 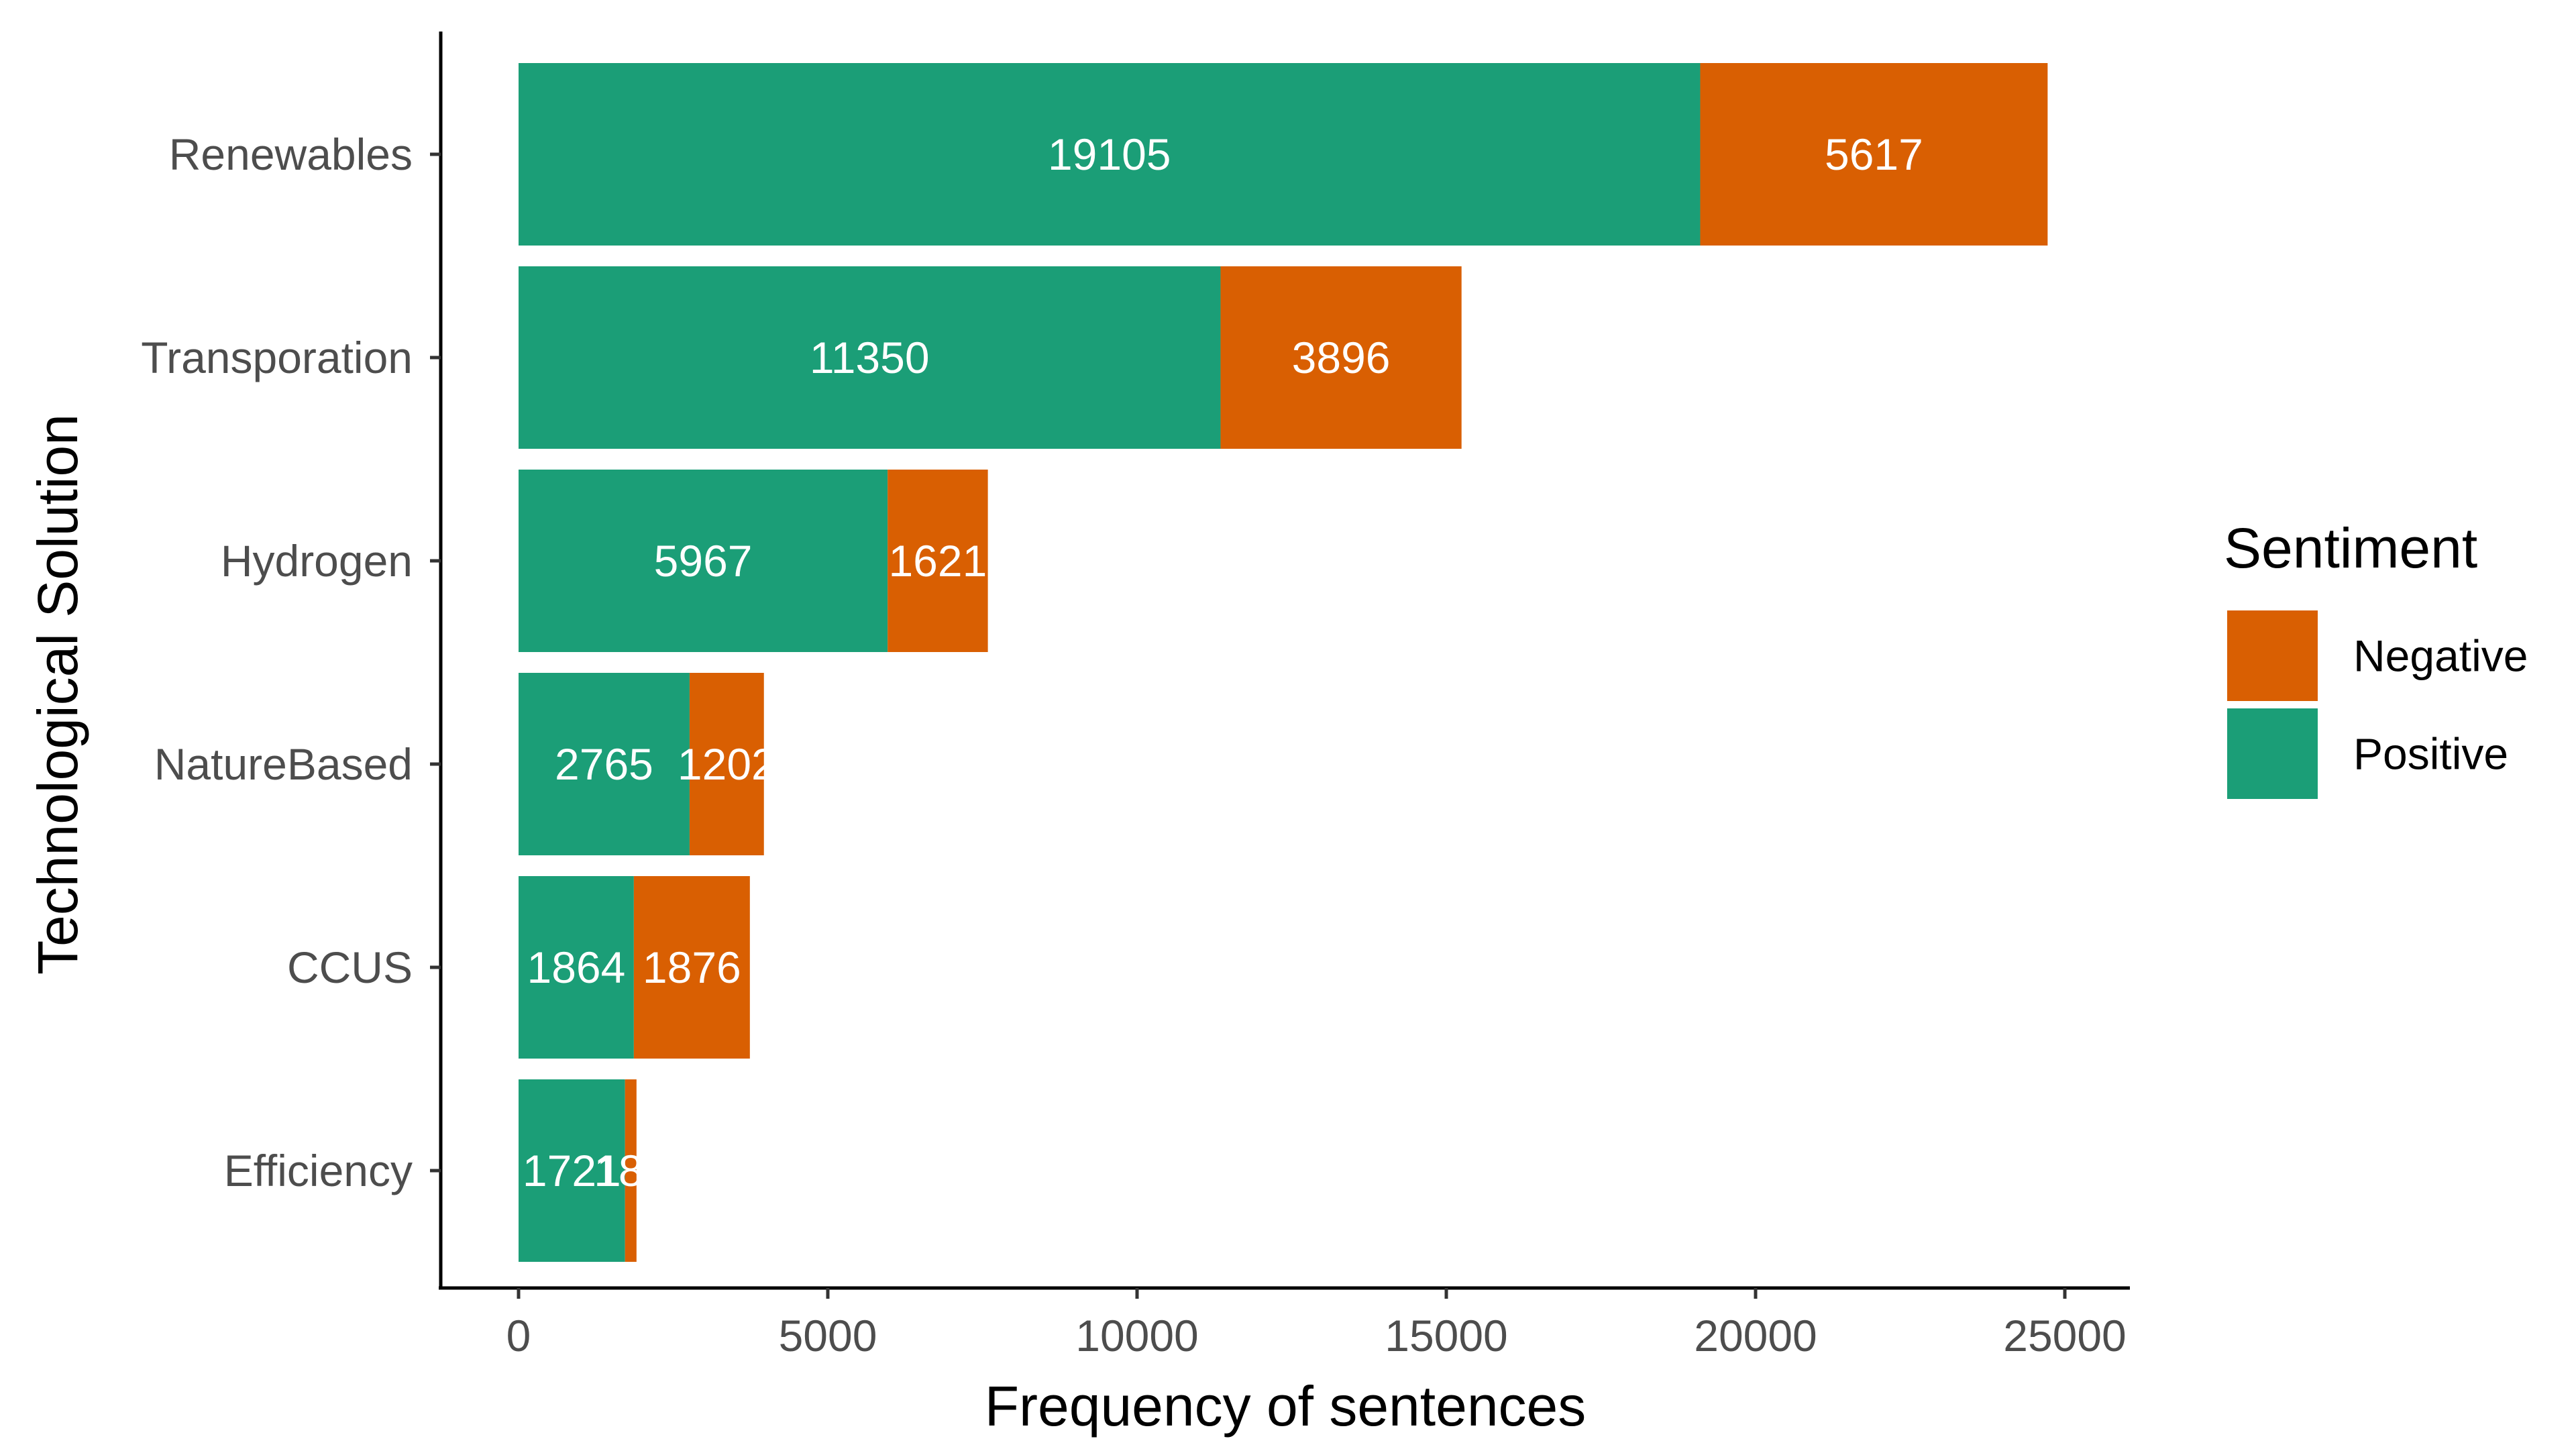 I want to click on bar-transporation-positive, so click(x=870, y=357).